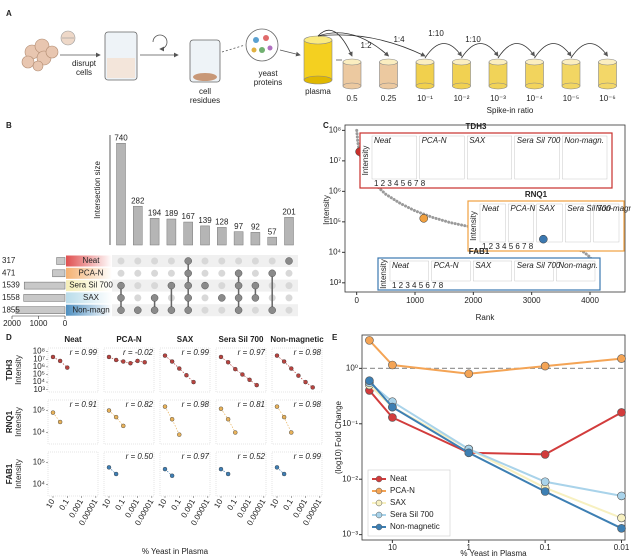 The height and width of the screenshot is (559, 631). I want to click on ratio-label: 10⁻¹, so click(425, 98).